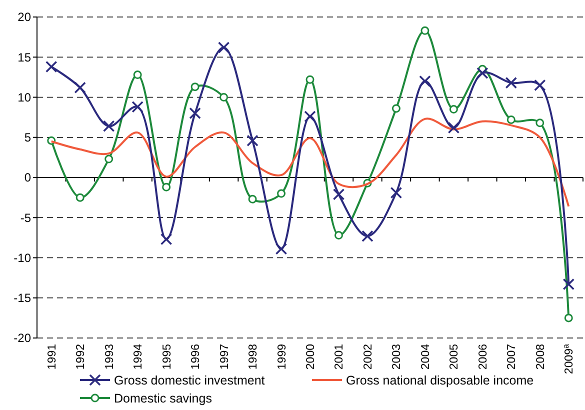 The height and width of the screenshot is (410, 585). What do you see at coordinates (25, 57) in the screenshot?
I see `y-tick-label: 15` at bounding box center [25, 57].